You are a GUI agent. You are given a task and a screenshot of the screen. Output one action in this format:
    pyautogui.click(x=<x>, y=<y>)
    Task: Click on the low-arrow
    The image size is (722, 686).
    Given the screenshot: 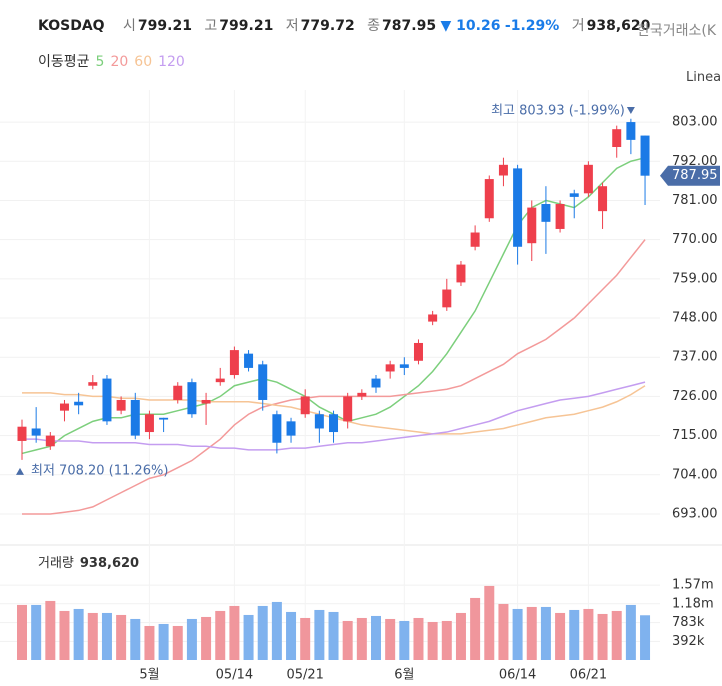 What is the action you would take?
    pyautogui.click(x=20, y=471)
    